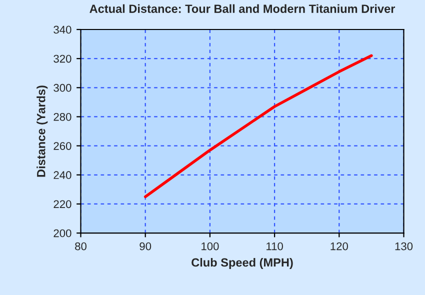 The width and height of the screenshot is (425, 295). Describe the element at coordinates (63, 30) in the screenshot. I see `y-tick-label: 340` at that location.